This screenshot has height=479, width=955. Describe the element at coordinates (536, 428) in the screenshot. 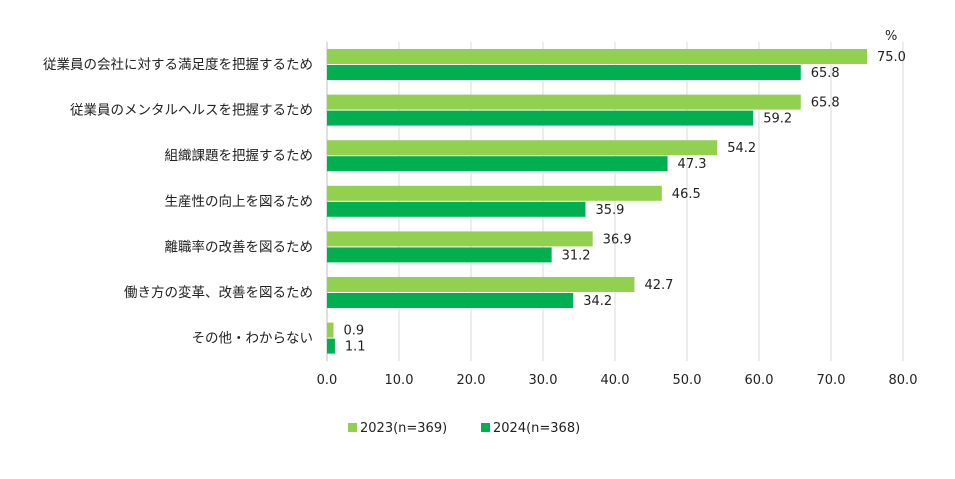

I see `legend-label: 2024(n=368)` at that location.